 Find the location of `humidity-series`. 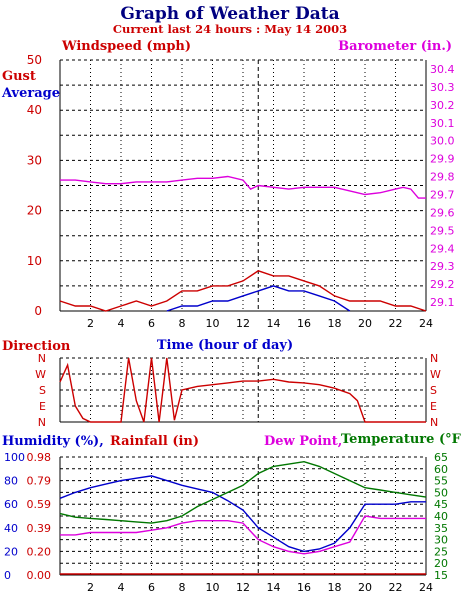

humidity-series is located at coordinates (242, 514).